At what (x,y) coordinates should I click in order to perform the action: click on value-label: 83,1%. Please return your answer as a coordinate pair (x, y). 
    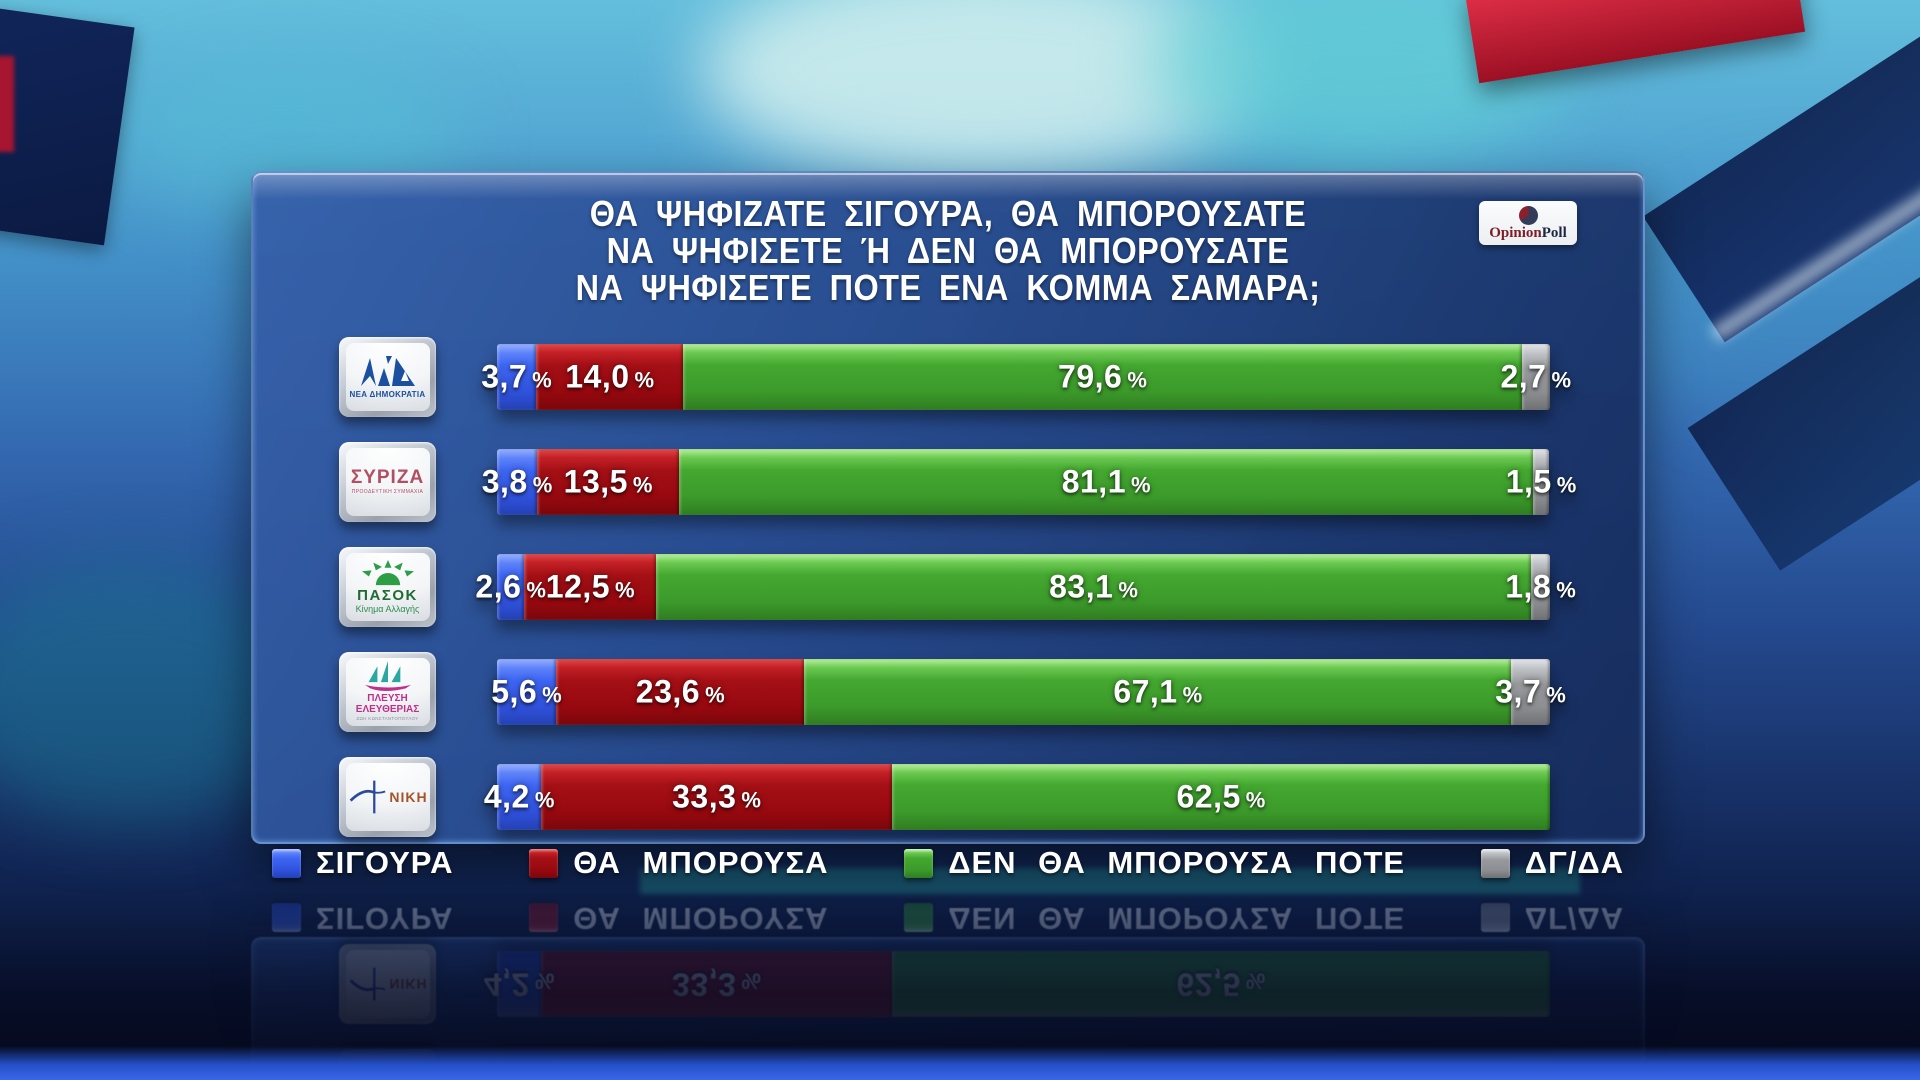
    Looking at the image, I should click on (1093, 586).